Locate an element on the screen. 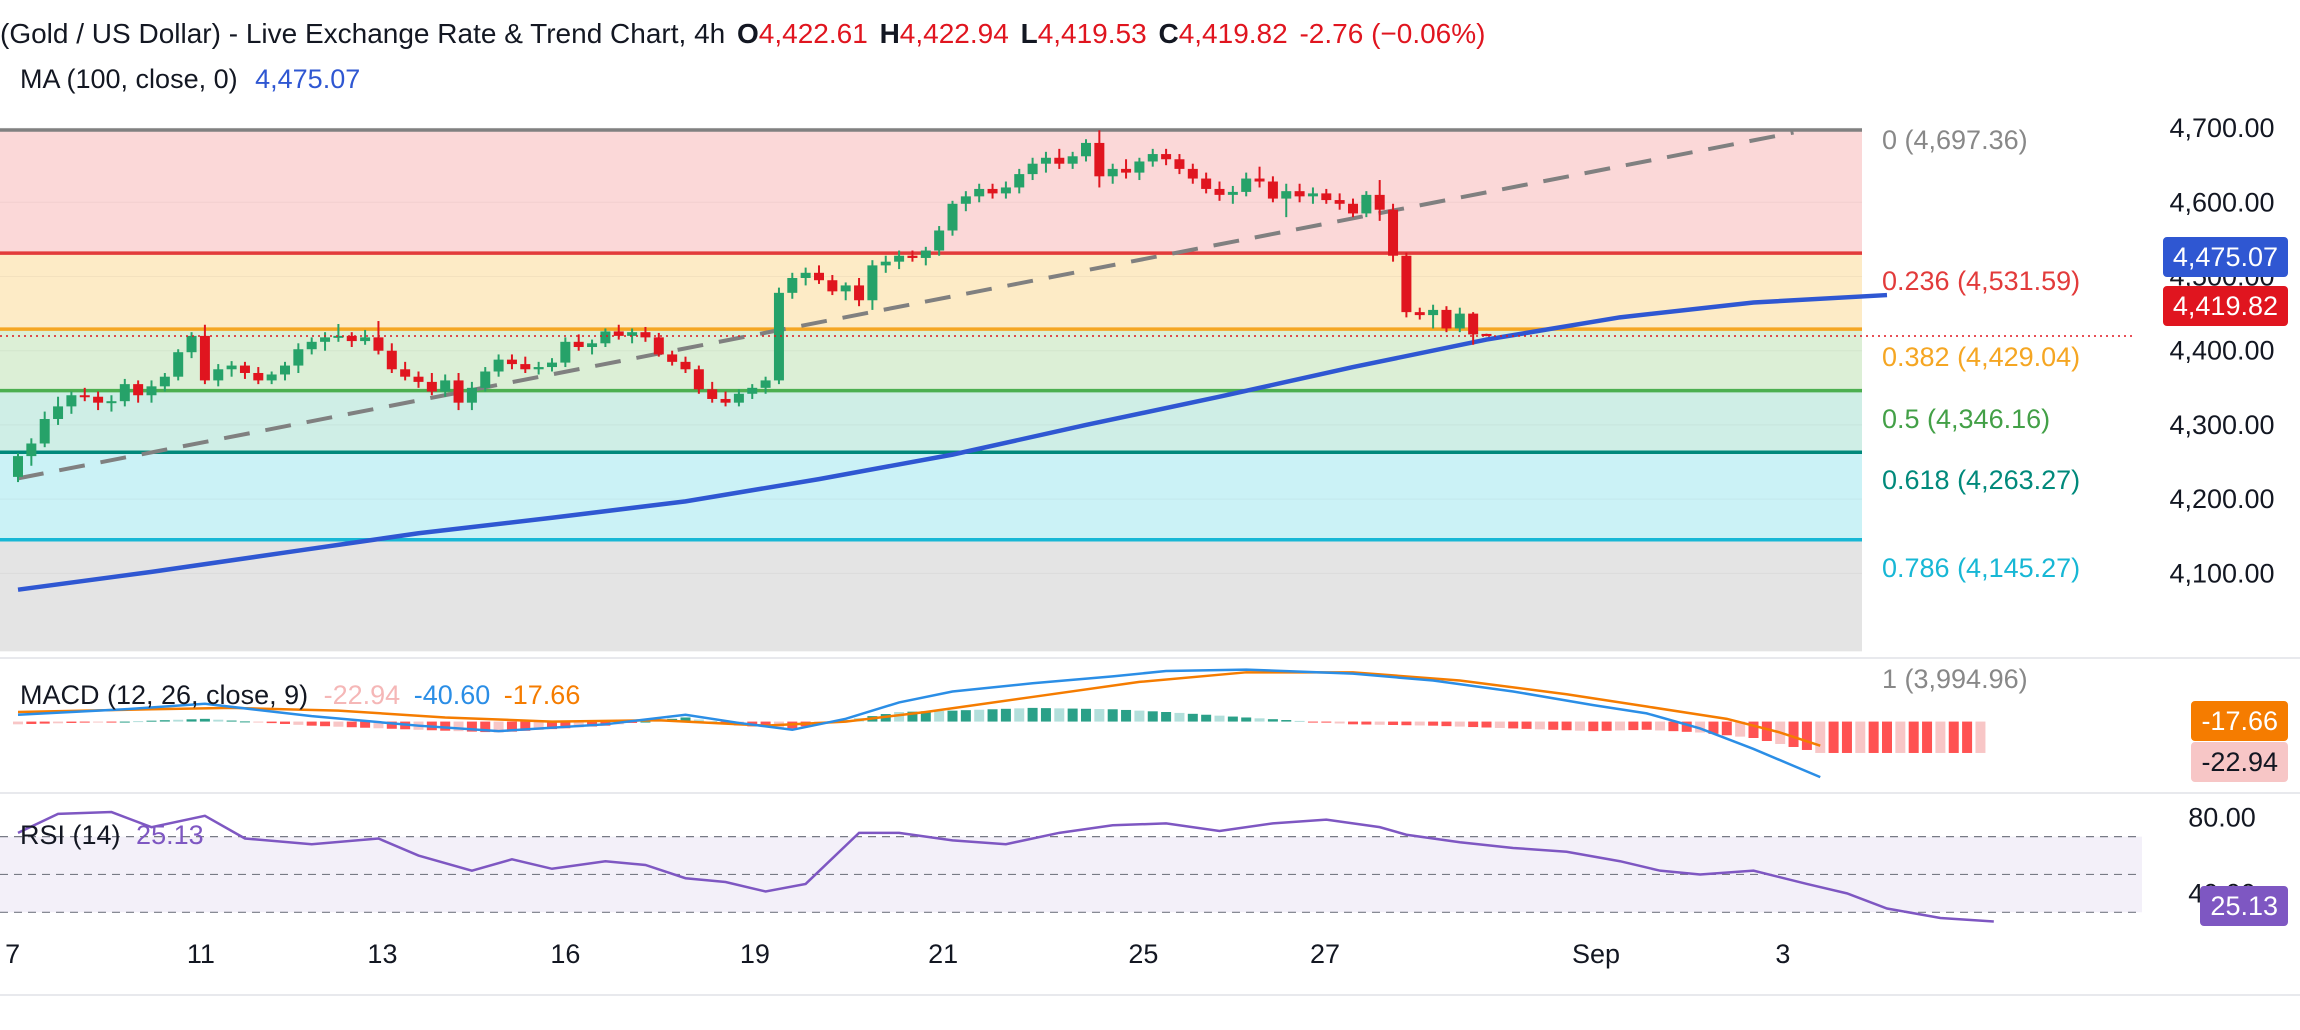 This screenshot has height=1030, width=2300. high-value: 4,422.94 is located at coordinates (954, 33).